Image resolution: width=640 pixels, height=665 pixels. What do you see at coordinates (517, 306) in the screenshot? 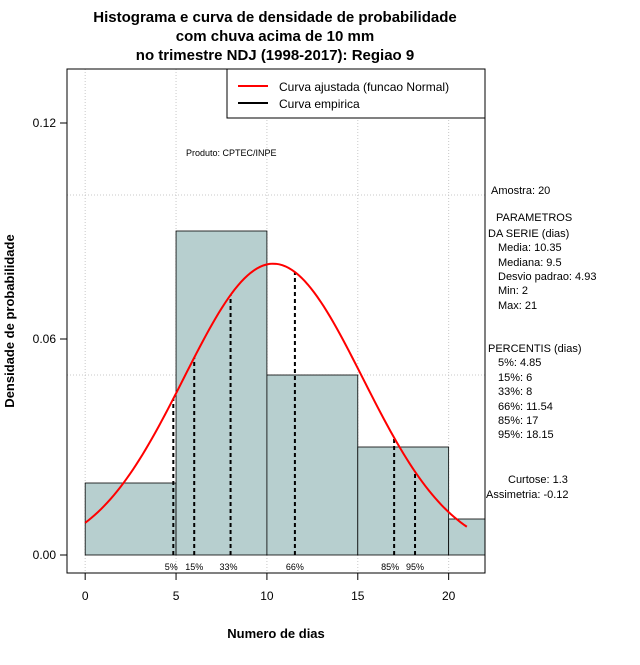
I see `stat-max: Max: 21` at bounding box center [517, 306].